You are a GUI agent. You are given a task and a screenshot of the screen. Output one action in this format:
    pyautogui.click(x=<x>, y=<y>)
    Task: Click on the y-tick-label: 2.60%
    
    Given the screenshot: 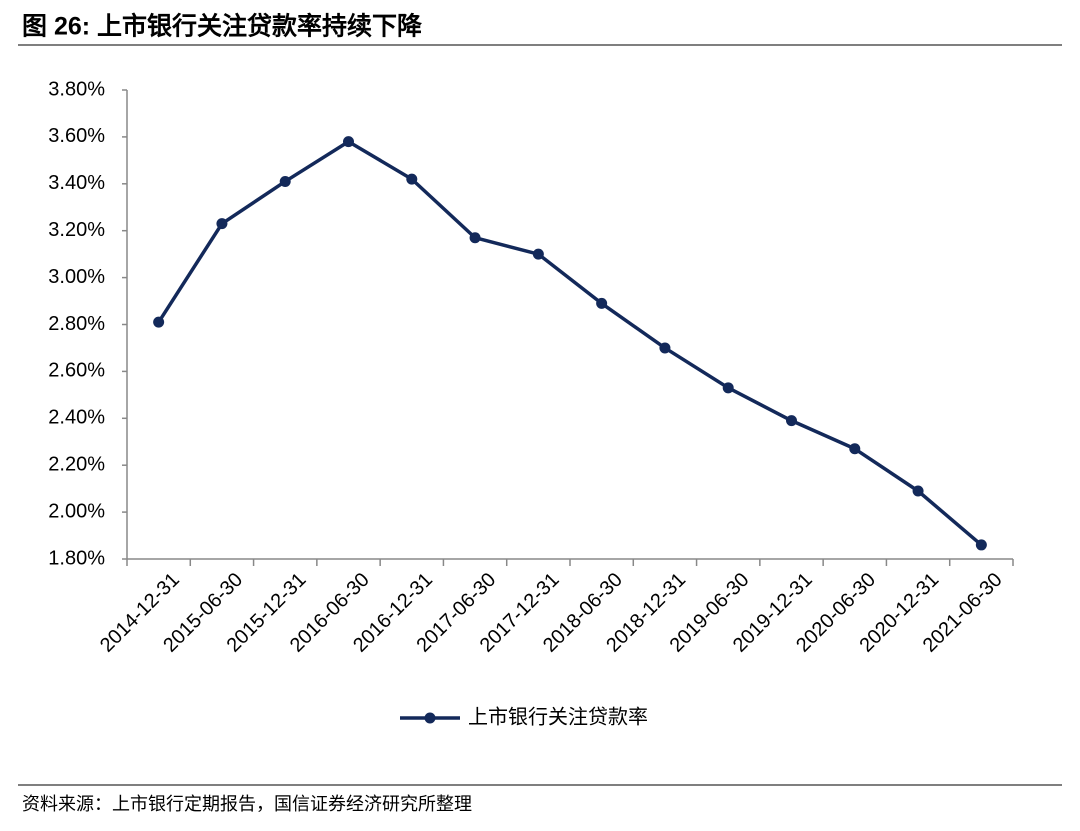 What is the action you would take?
    pyautogui.click(x=76, y=371)
    